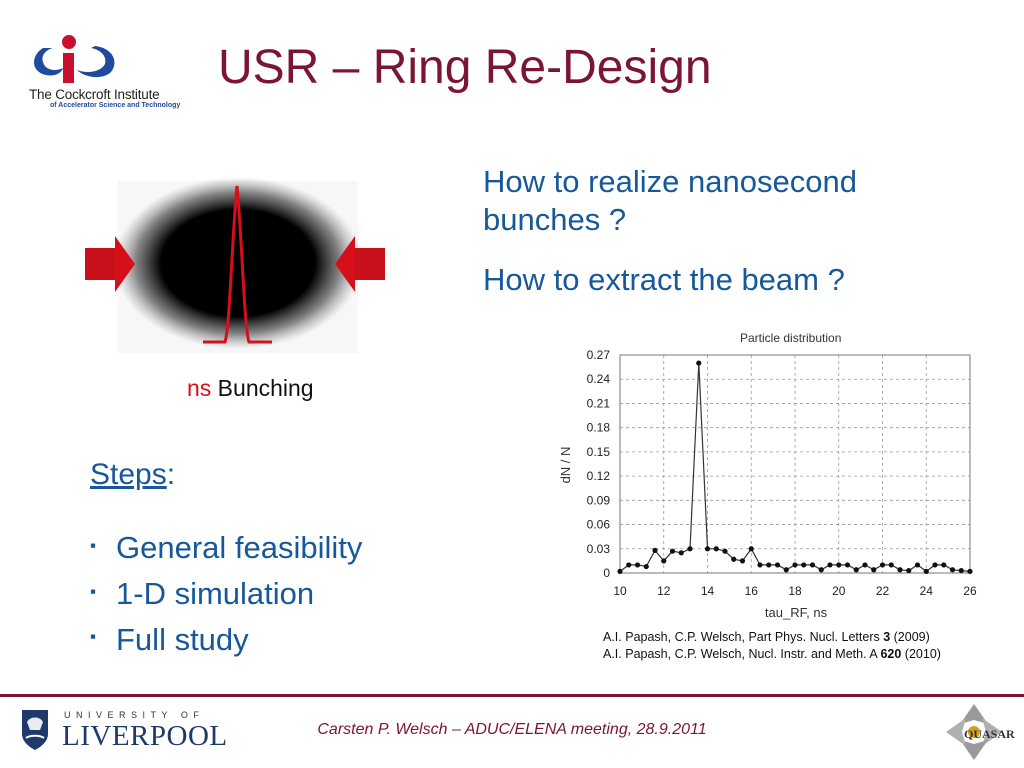 Image resolution: width=1024 pixels, height=768 pixels. Describe the element at coordinates (891, 654) in the screenshot. I see `reference-2-volume: 620` at that location.